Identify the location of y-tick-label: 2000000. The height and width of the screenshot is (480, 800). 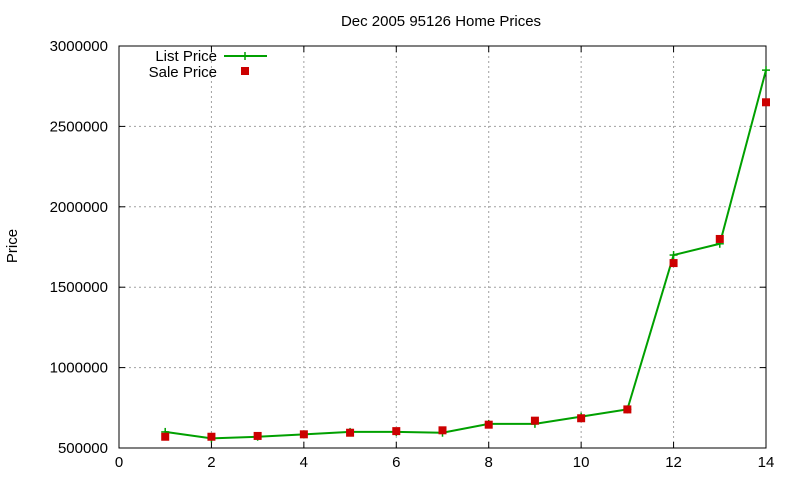
(79, 207).